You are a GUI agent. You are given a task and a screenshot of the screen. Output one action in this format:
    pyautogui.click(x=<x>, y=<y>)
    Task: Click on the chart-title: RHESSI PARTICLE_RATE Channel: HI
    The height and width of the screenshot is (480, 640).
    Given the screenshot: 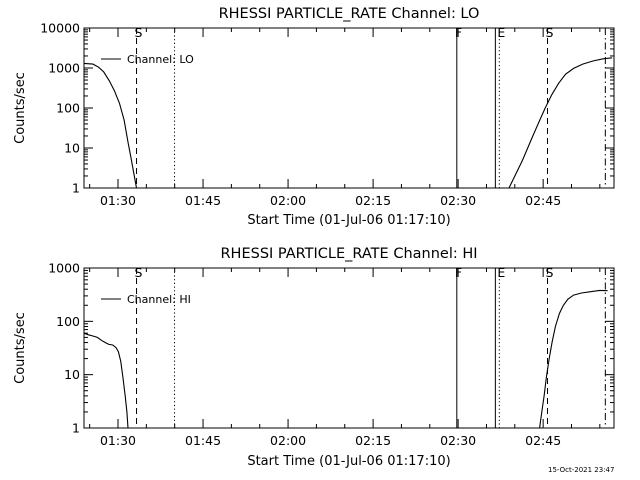 What is the action you would take?
    pyautogui.click(x=348, y=254)
    